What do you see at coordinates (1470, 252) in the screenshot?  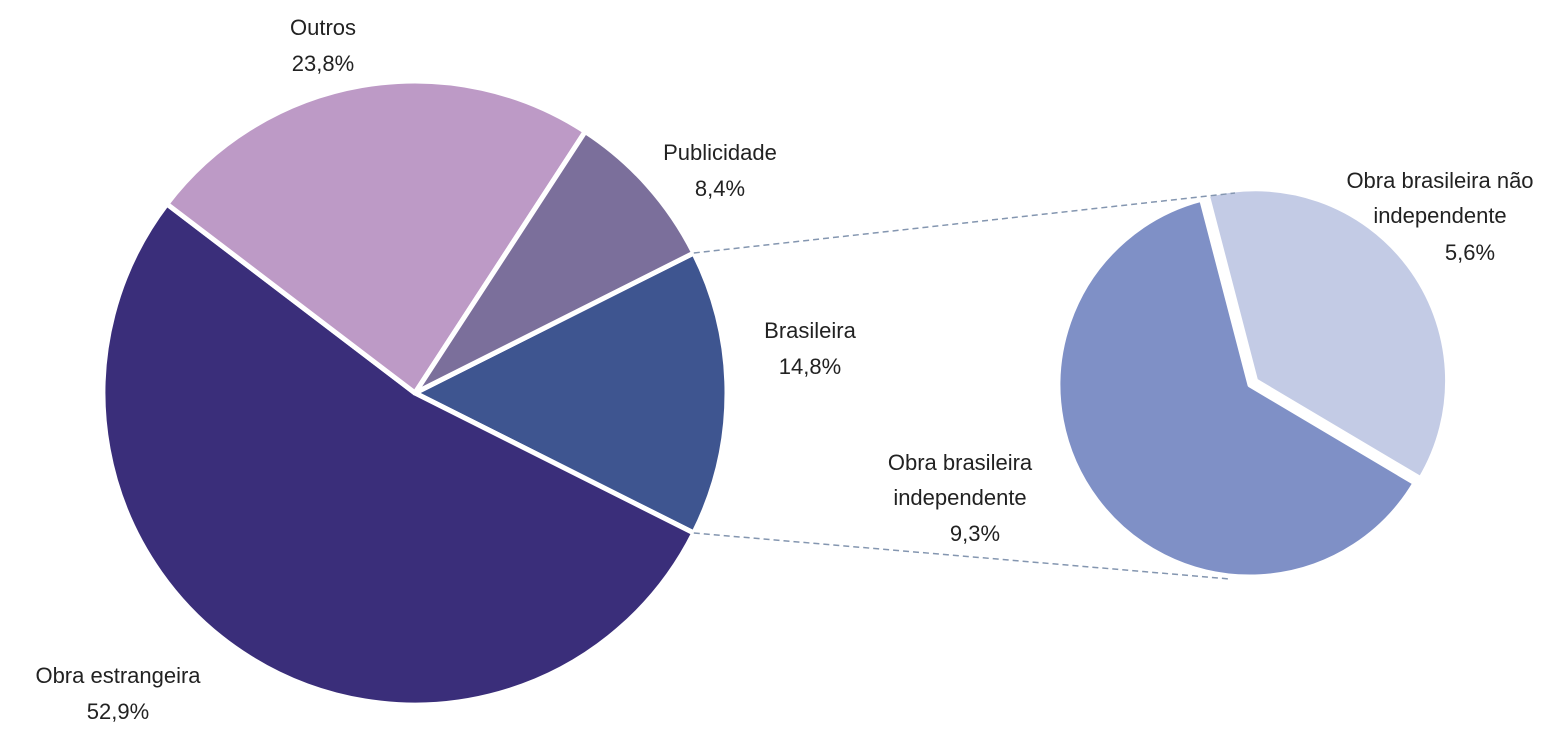 I see `slice-label: 5,6%` at bounding box center [1470, 252].